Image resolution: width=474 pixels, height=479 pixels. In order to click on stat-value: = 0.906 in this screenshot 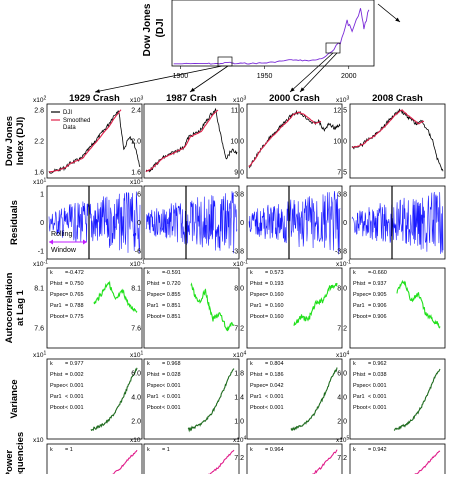, I will do `click(377, 317)`.